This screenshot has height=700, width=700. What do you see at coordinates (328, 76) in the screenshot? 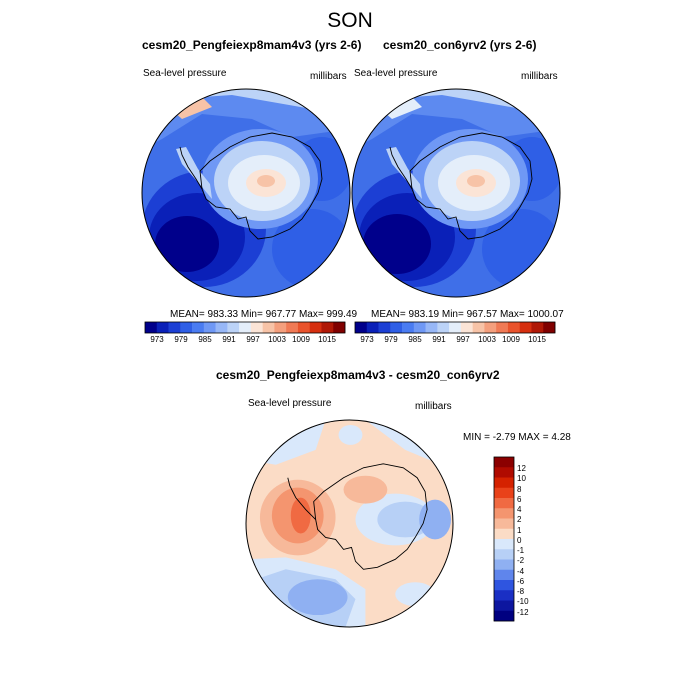
I see `panel1-units-label: millibars` at bounding box center [328, 76].